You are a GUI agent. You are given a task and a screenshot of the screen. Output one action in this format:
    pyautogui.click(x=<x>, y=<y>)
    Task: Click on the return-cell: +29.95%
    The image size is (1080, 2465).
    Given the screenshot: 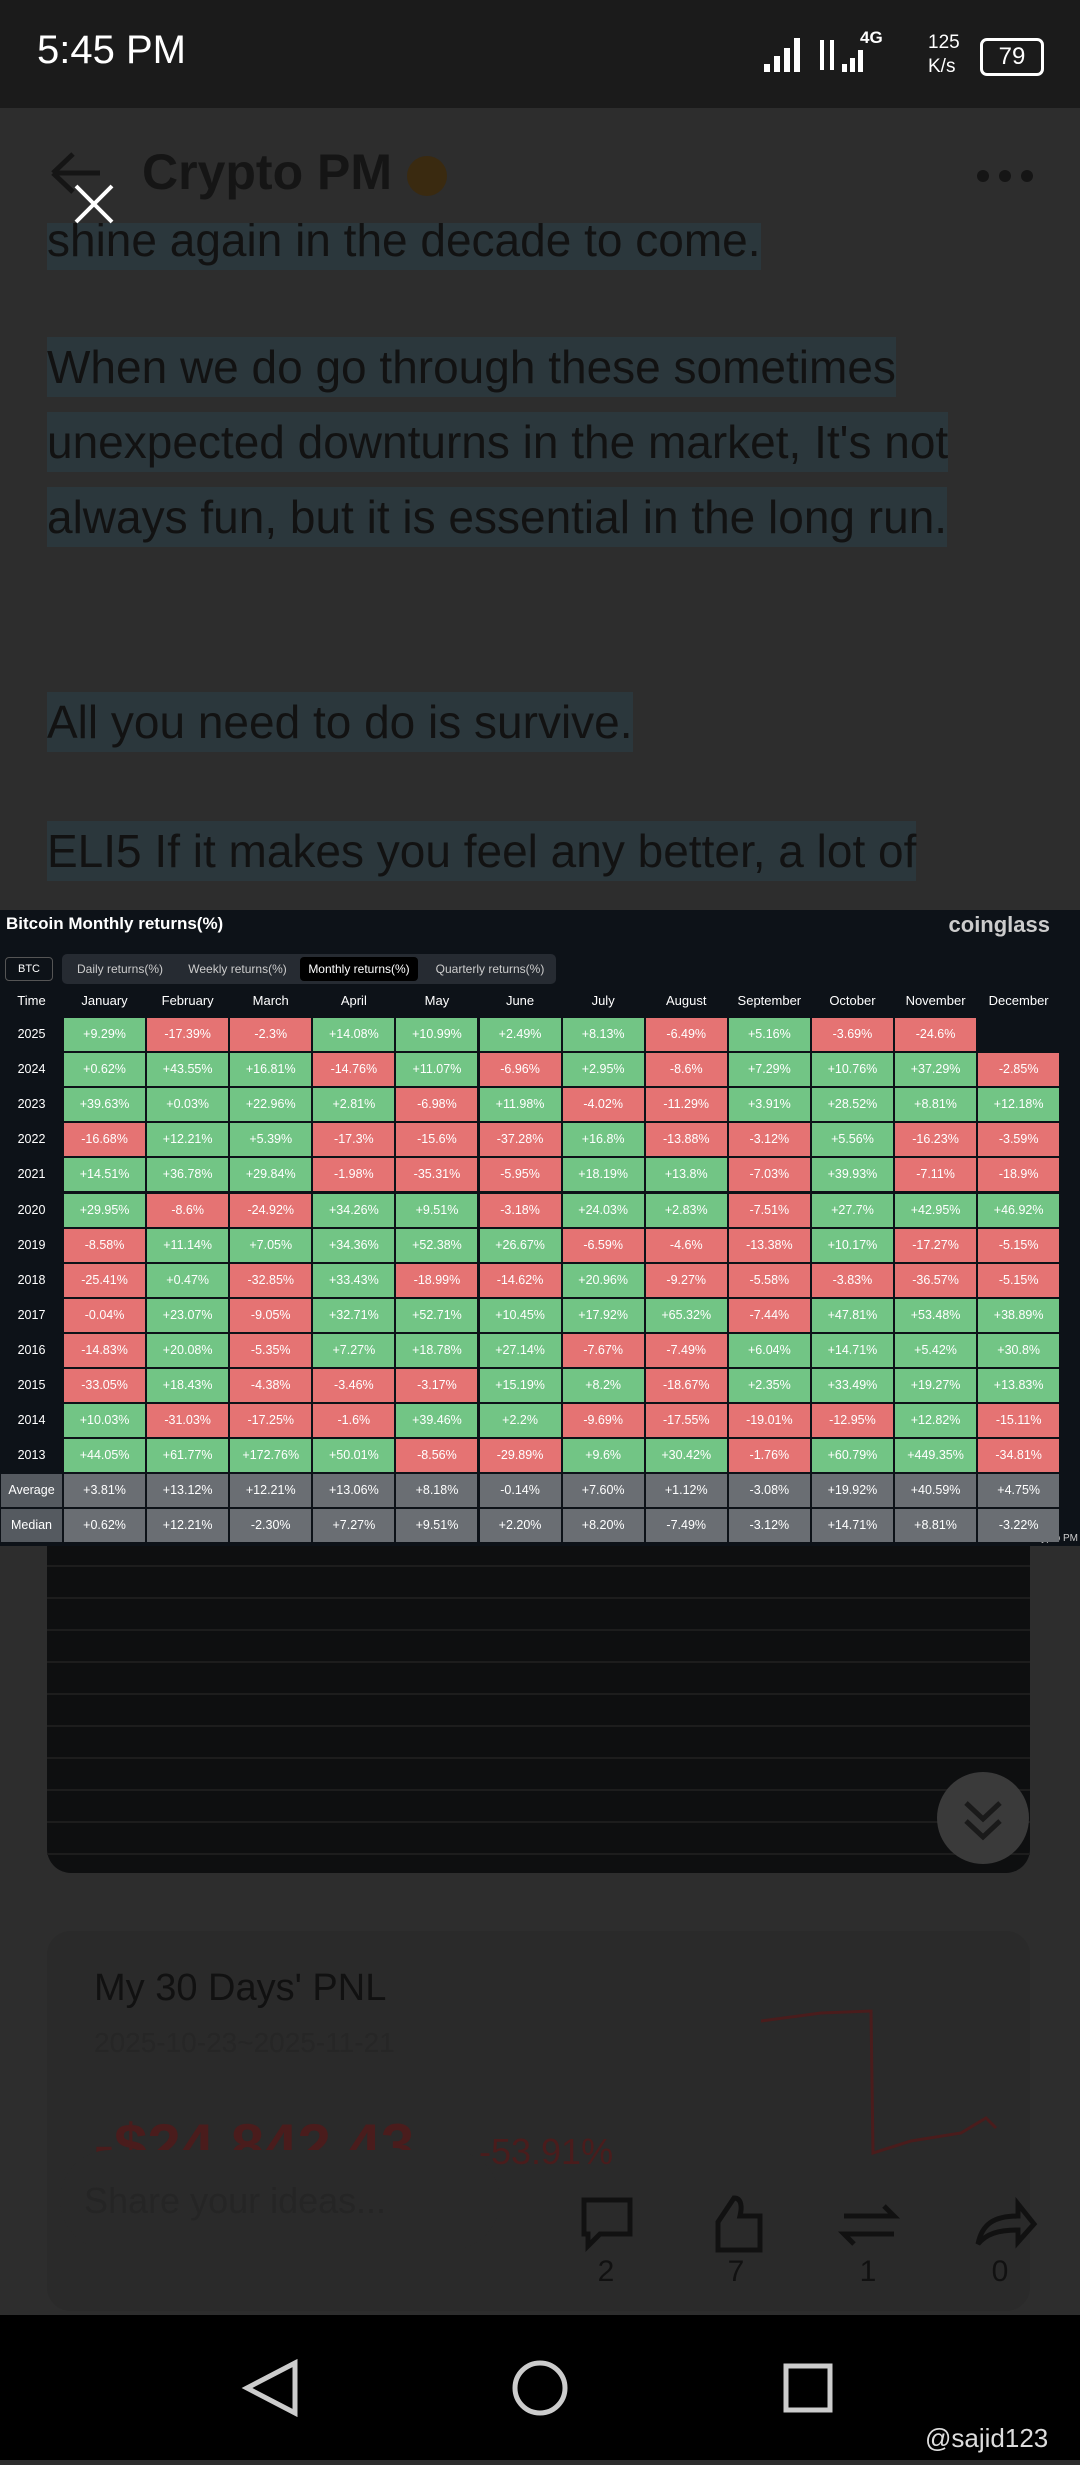 What is the action you would take?
    pyautogui.click(x=105, y=1210)
    